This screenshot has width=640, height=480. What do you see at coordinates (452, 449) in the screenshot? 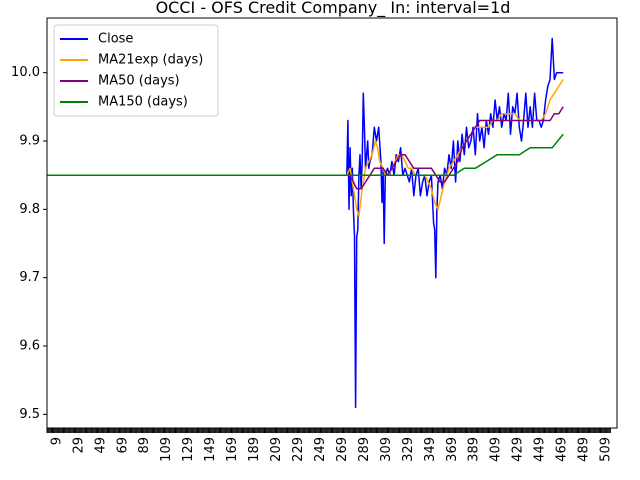
I see `x-tick-label: 369` at bounding box center [452, 449].